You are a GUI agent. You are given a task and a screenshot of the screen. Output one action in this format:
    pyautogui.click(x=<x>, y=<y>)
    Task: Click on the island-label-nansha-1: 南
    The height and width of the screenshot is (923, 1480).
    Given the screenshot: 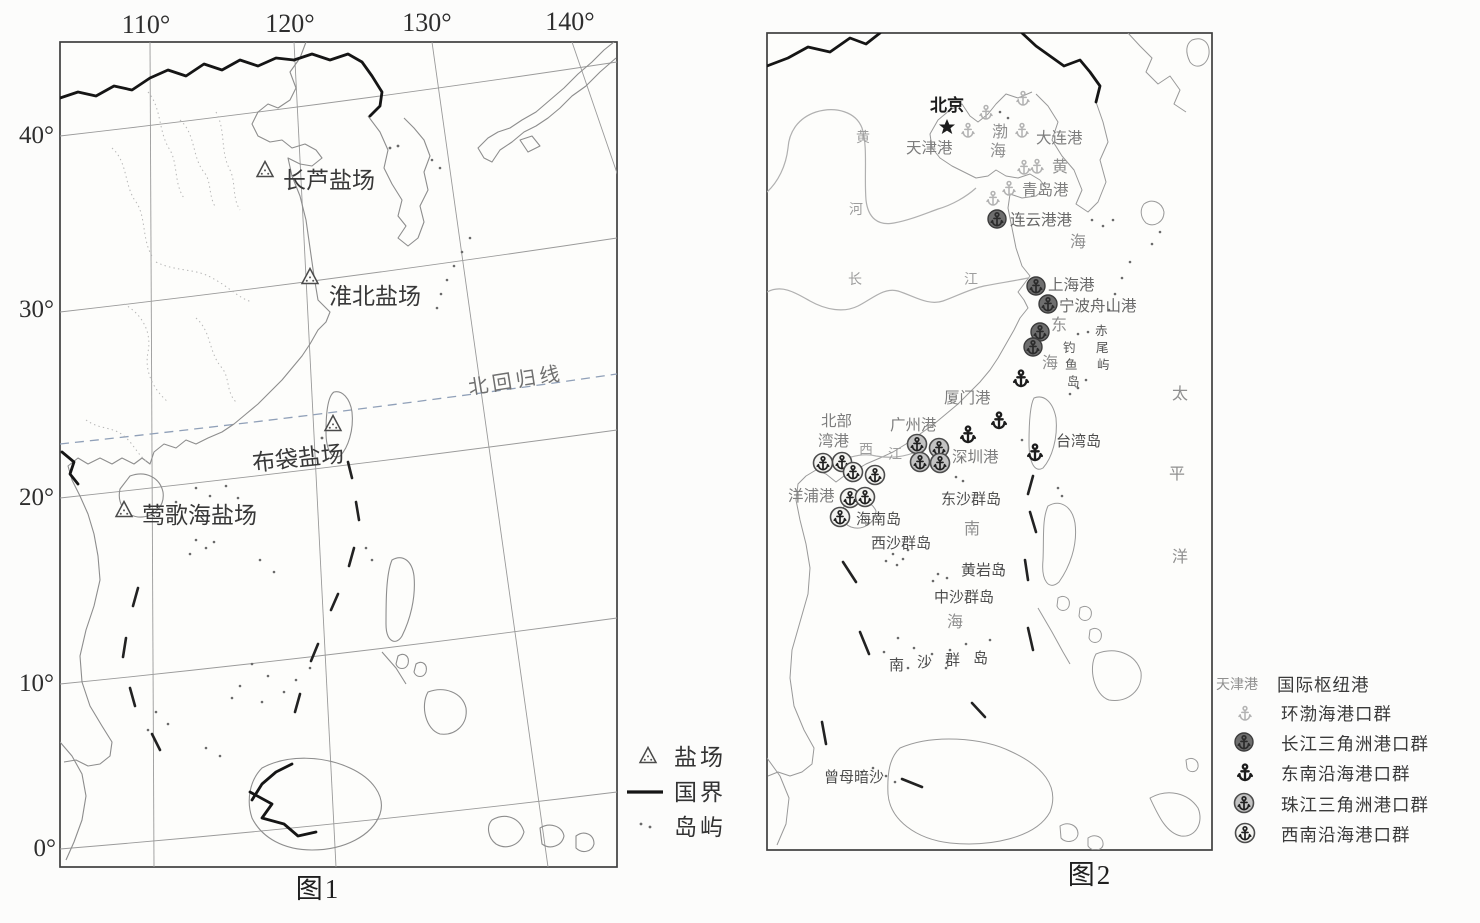 What is the action you would take?
    pyautogui.click(x=896, y=665)
    